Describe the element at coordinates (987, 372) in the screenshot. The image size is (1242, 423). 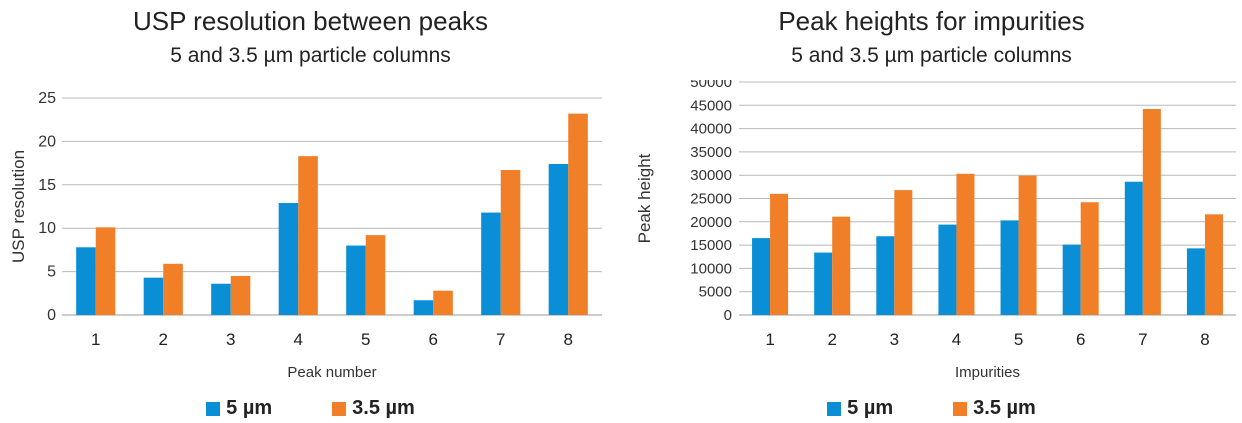
I see `x-axis-label: Impurities` at that location.